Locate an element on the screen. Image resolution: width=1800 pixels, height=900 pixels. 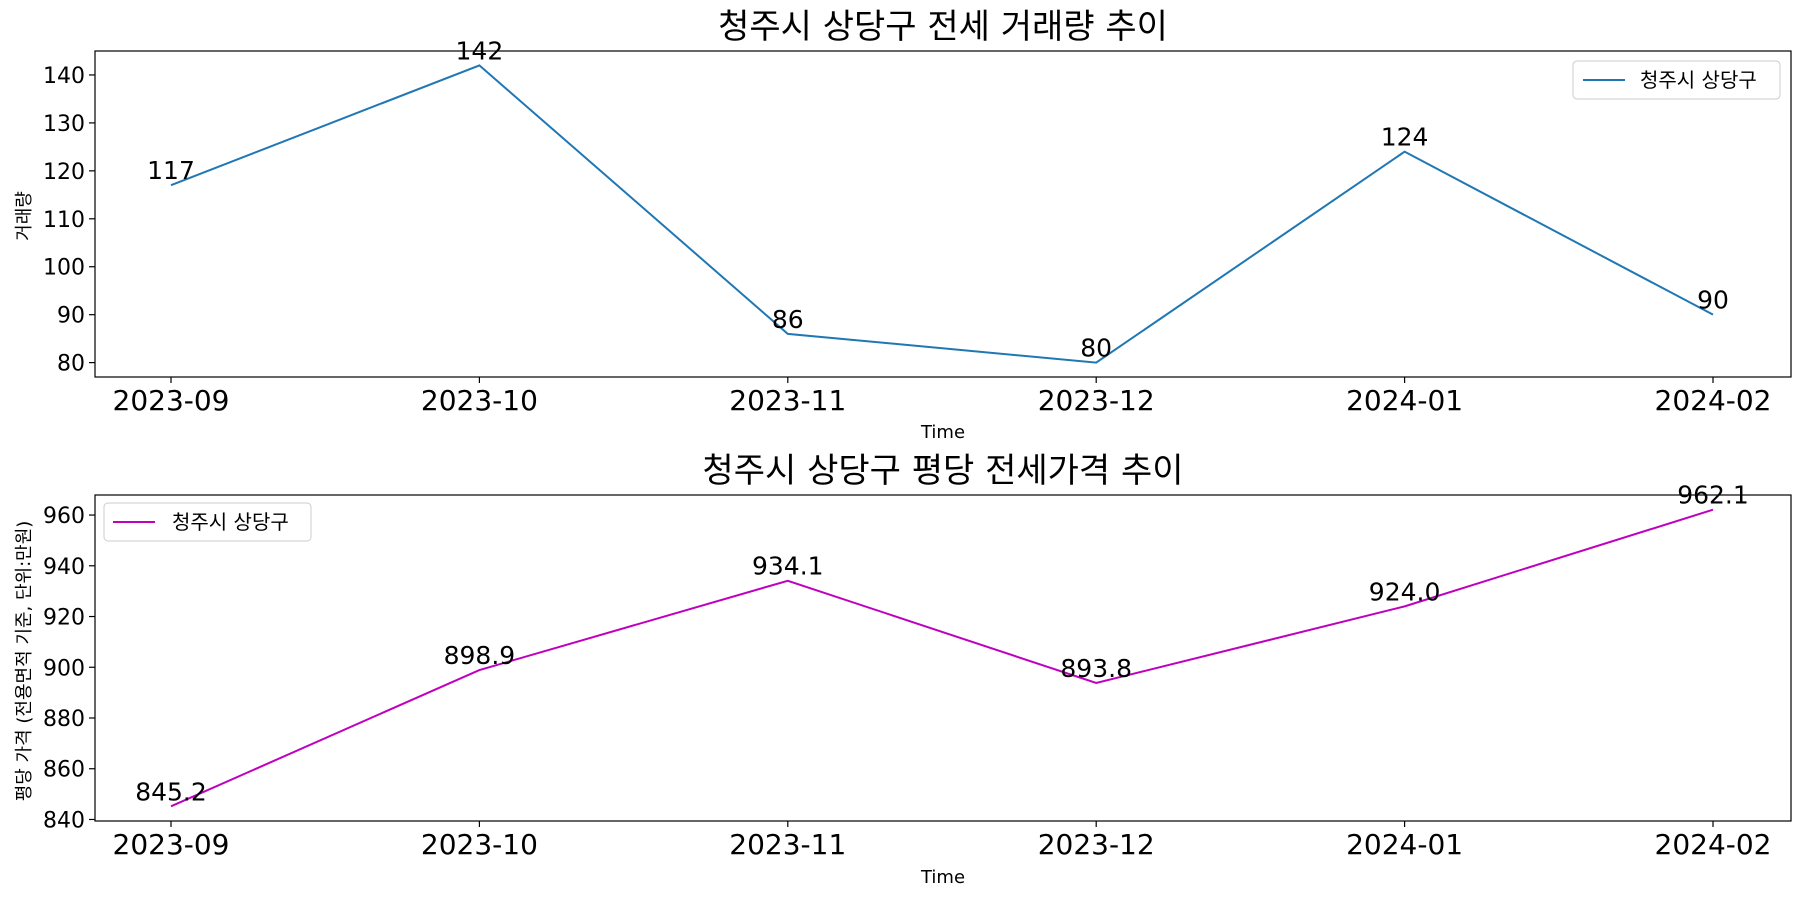
y-tick-label: 90 is located at coordinates (71, 316).